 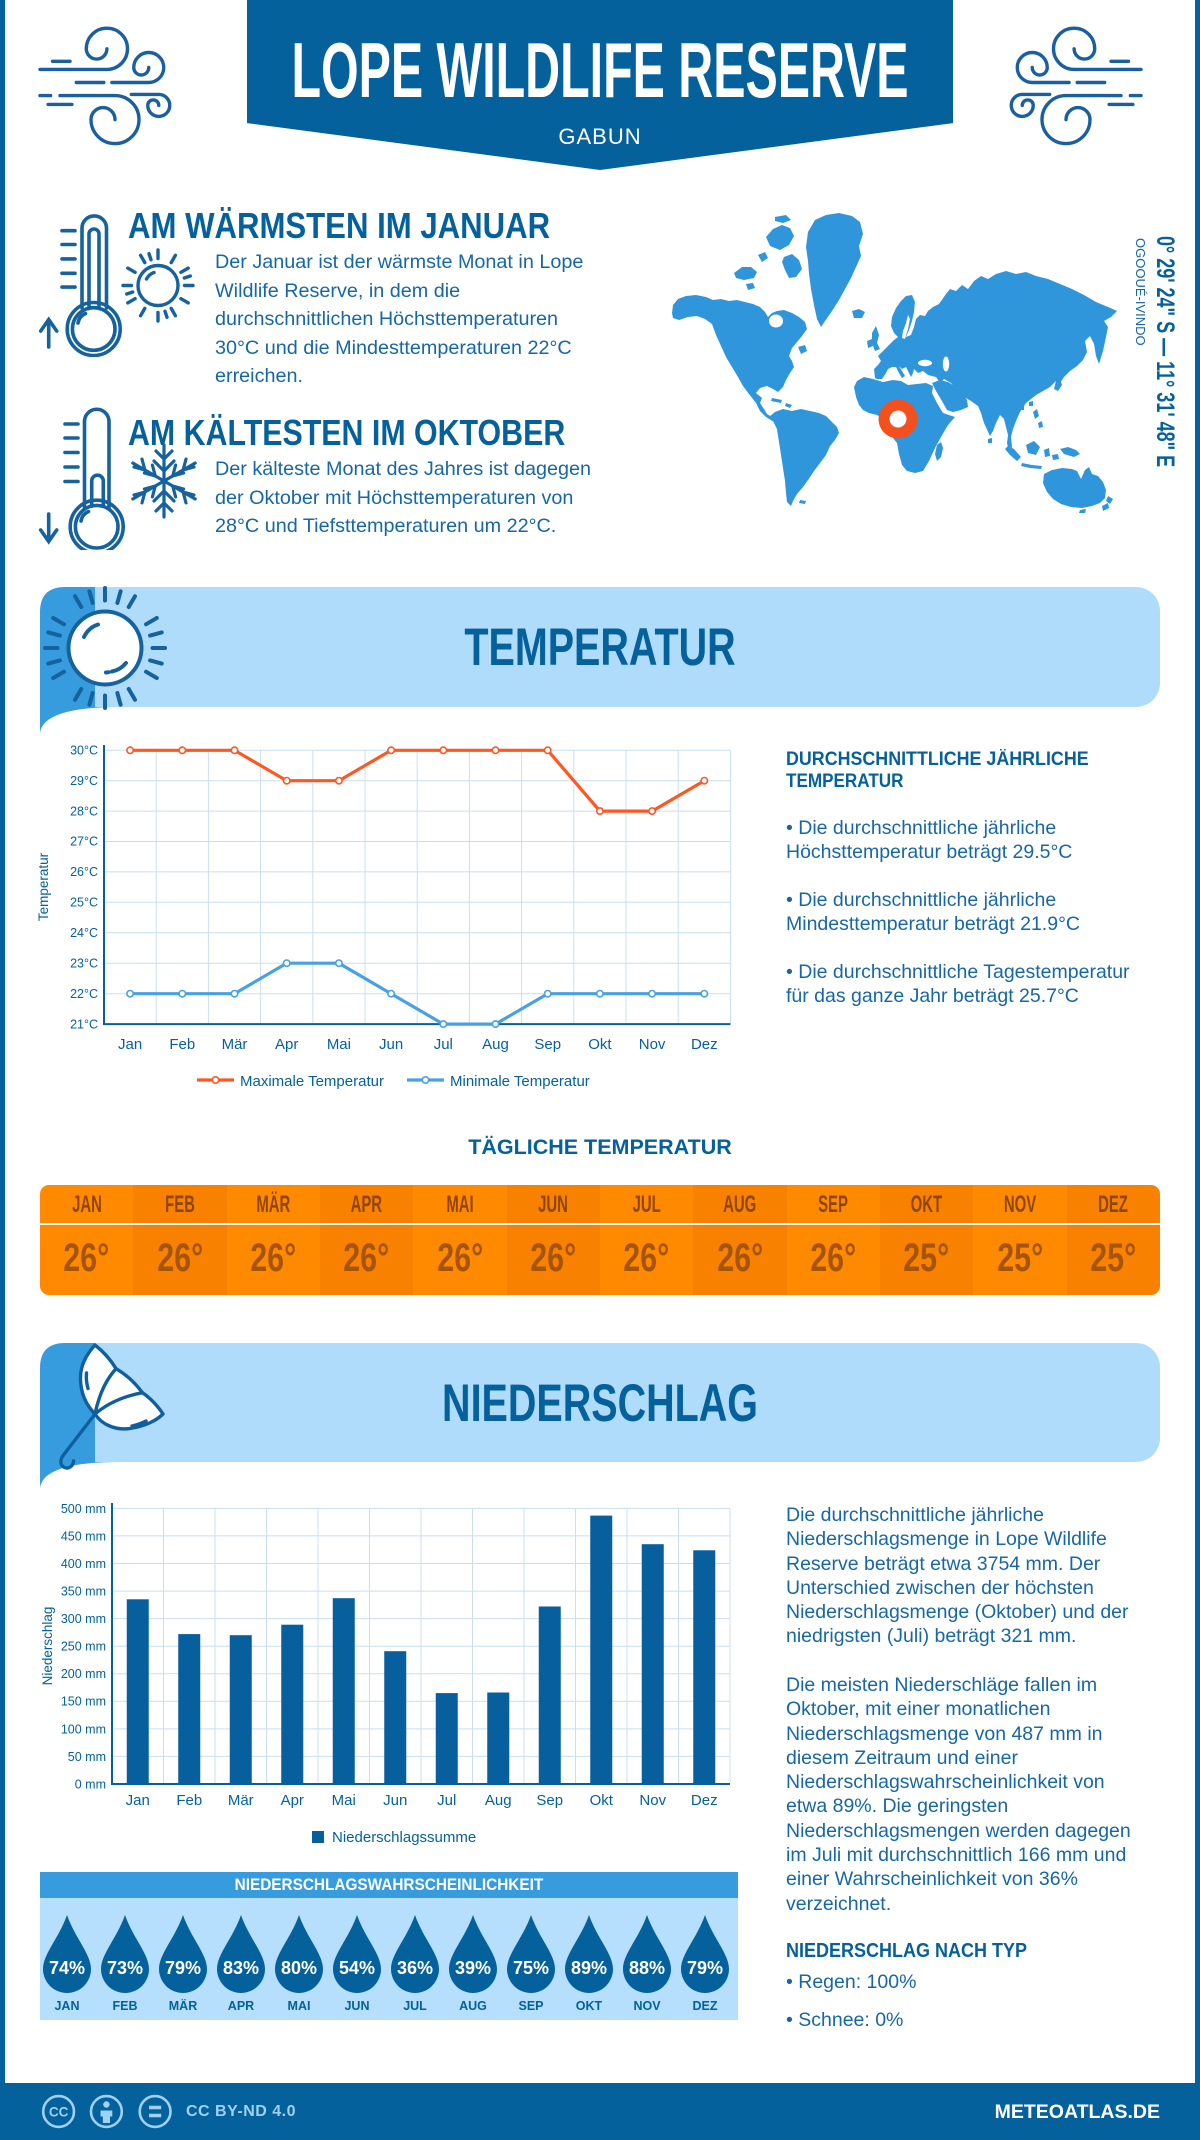 What do you see at coordinates (299, 2006) in the screenshot?
I see `svg-text: MAI` at bounding box center [299, 2006].